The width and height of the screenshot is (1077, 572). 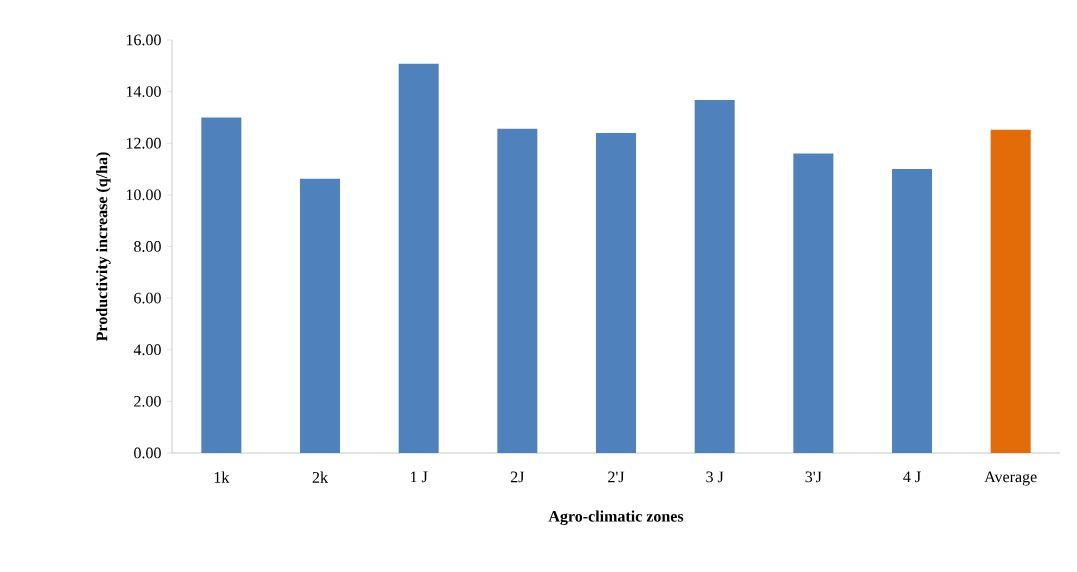 What do you see at coordinates (222, 477) in the screenshot?
I see `x-tick-label: 1k` at bounding box center [222, 477].